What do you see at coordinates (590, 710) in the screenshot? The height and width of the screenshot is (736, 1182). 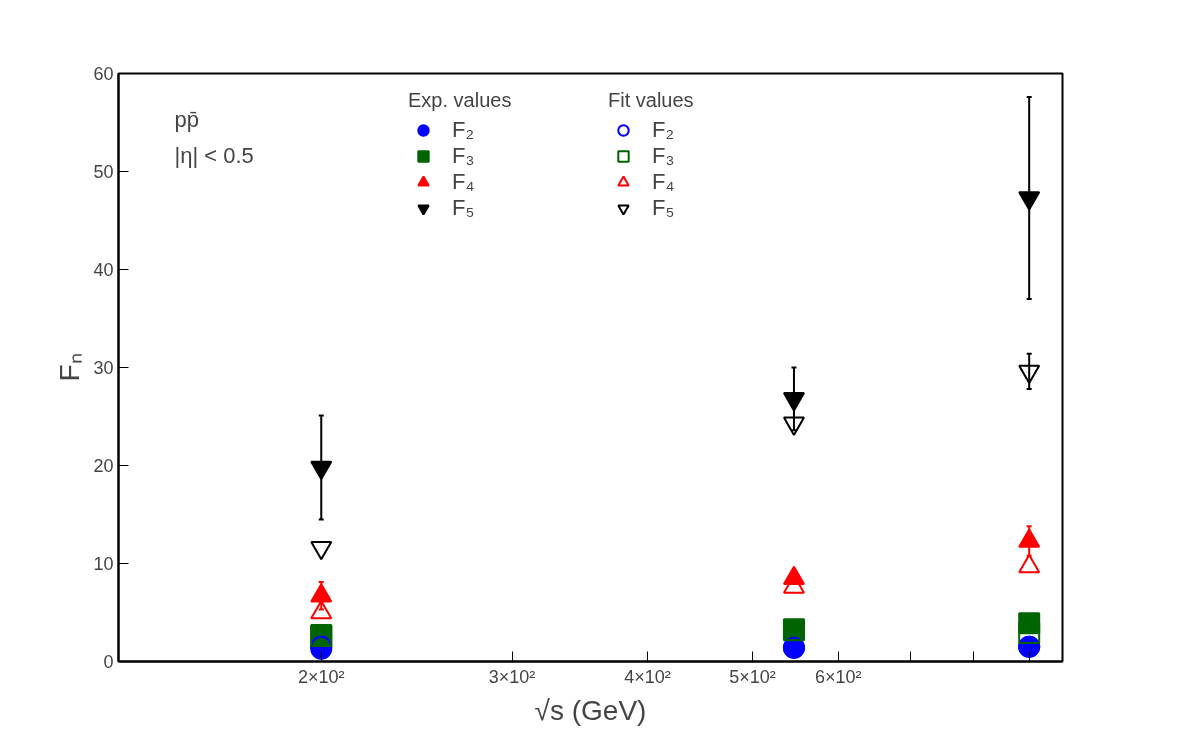 I see `x-axis-title: √s (GeV)` at bounding box center [590, 710].